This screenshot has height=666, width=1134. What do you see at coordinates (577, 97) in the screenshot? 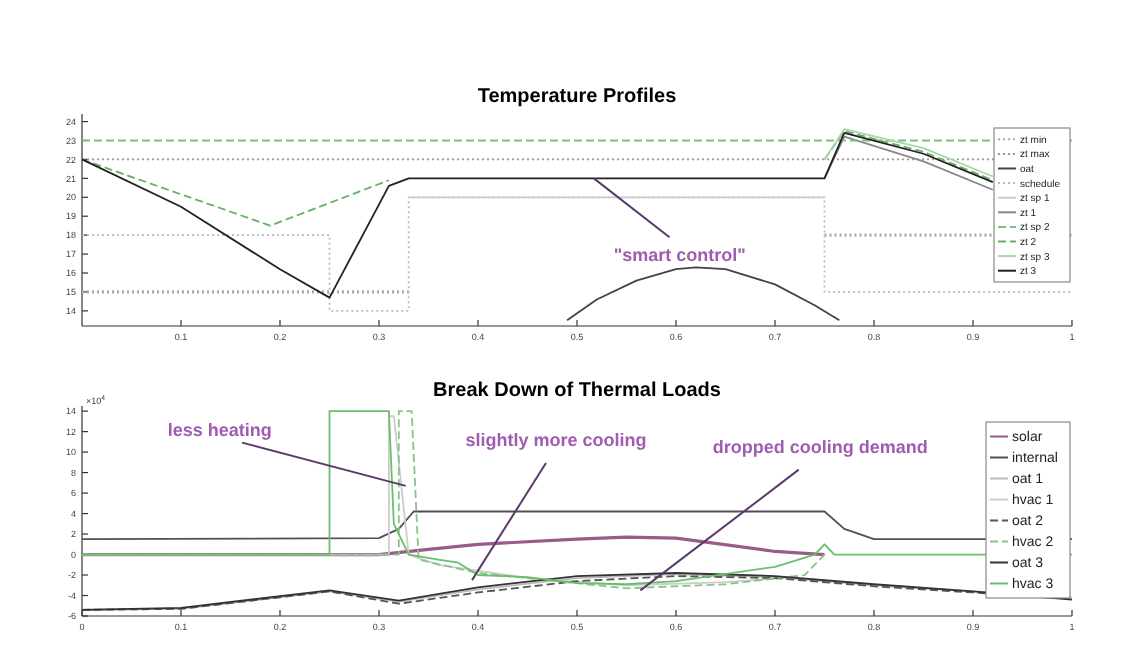
I see `chart-title: Temperature Profiles` at bounding box center [577, 97].